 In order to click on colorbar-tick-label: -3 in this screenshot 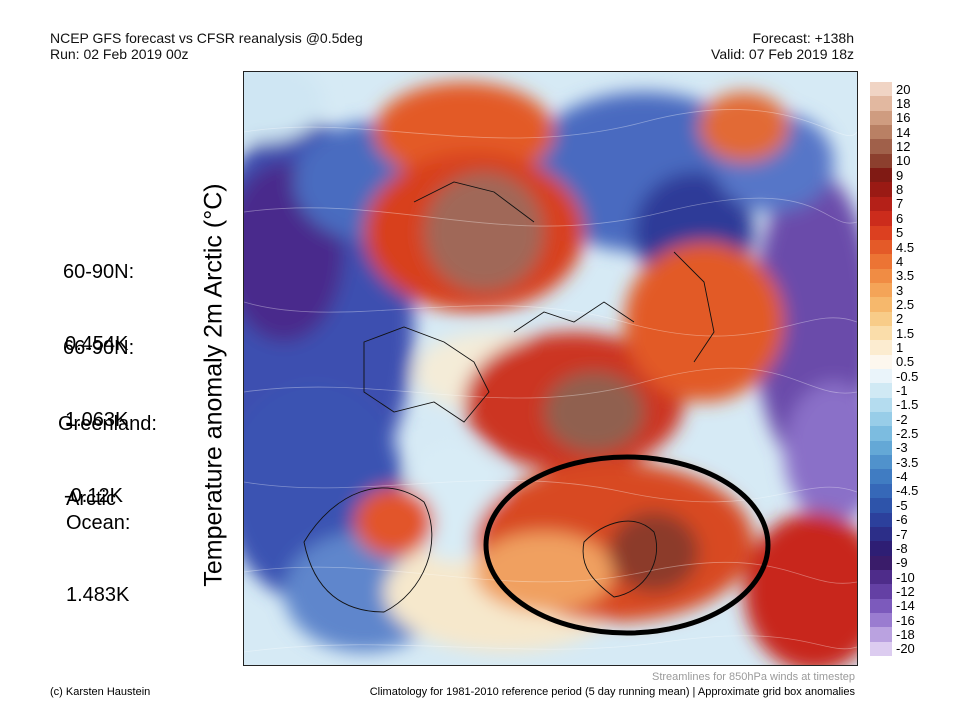, I will do `click(902, 448)`.